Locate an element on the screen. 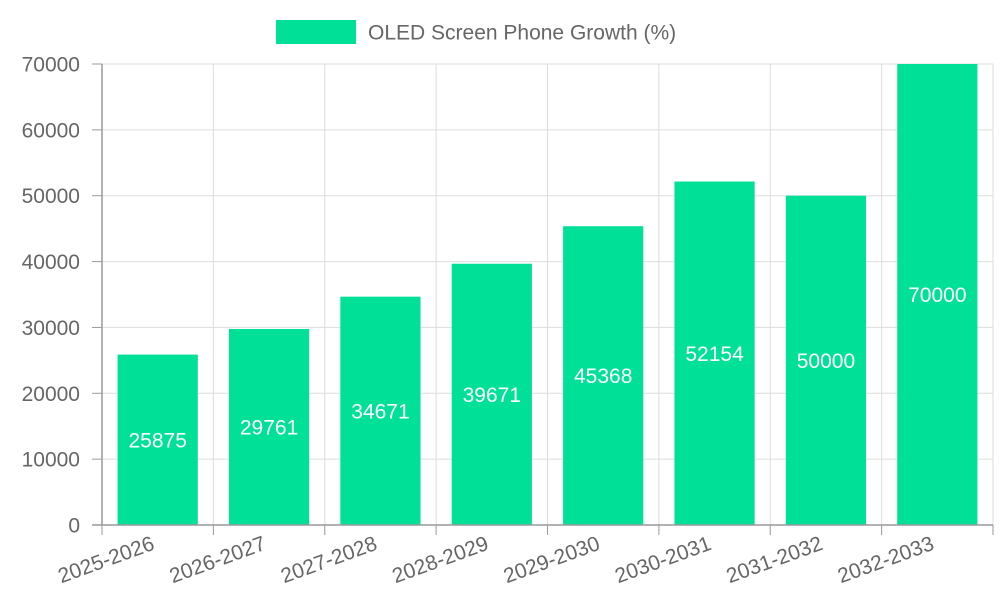 Image resolution: width=1000 pixels, height=600 pixels. x-tick-label: 2030-2031 is located at coordinates (663, 560).